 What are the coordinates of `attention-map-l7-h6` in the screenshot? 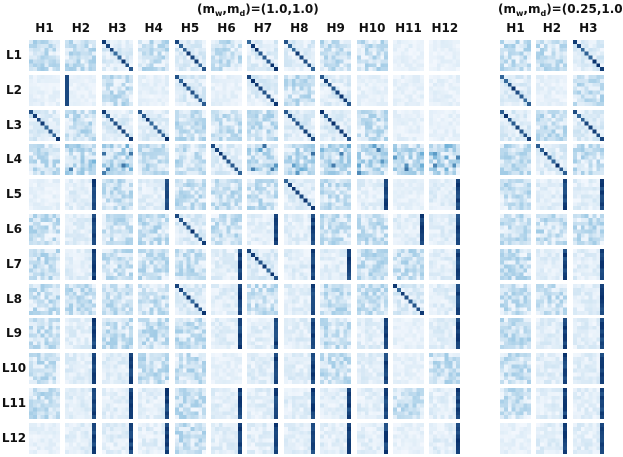 It's located at (226, 264).